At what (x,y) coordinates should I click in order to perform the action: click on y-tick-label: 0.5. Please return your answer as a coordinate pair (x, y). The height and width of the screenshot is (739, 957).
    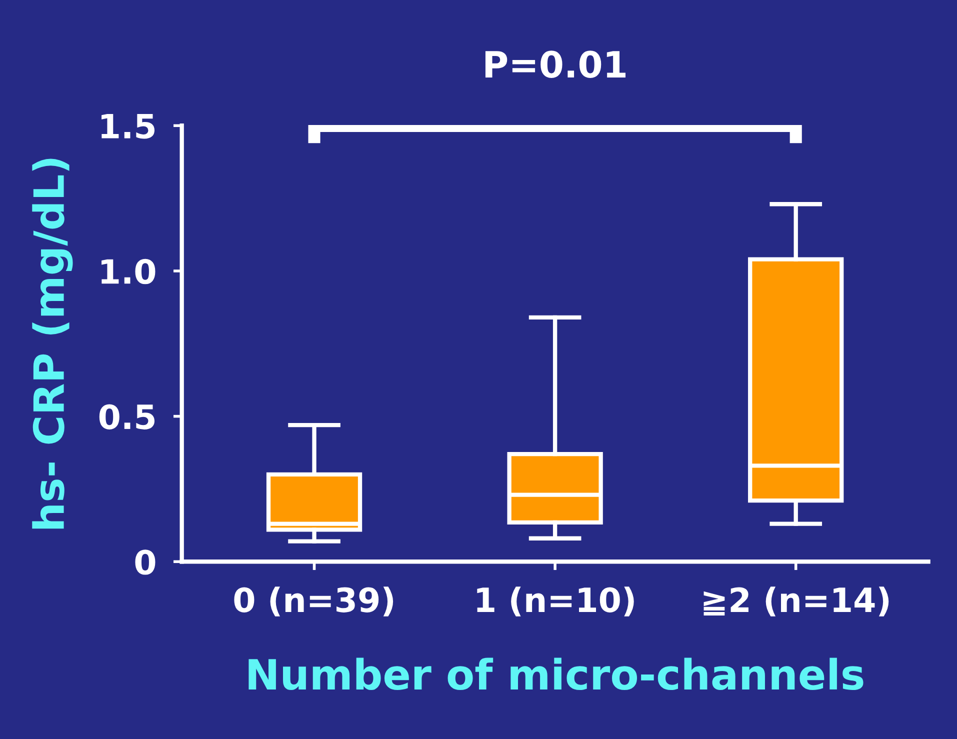
    Looking at the image, I should click on (127, 417).